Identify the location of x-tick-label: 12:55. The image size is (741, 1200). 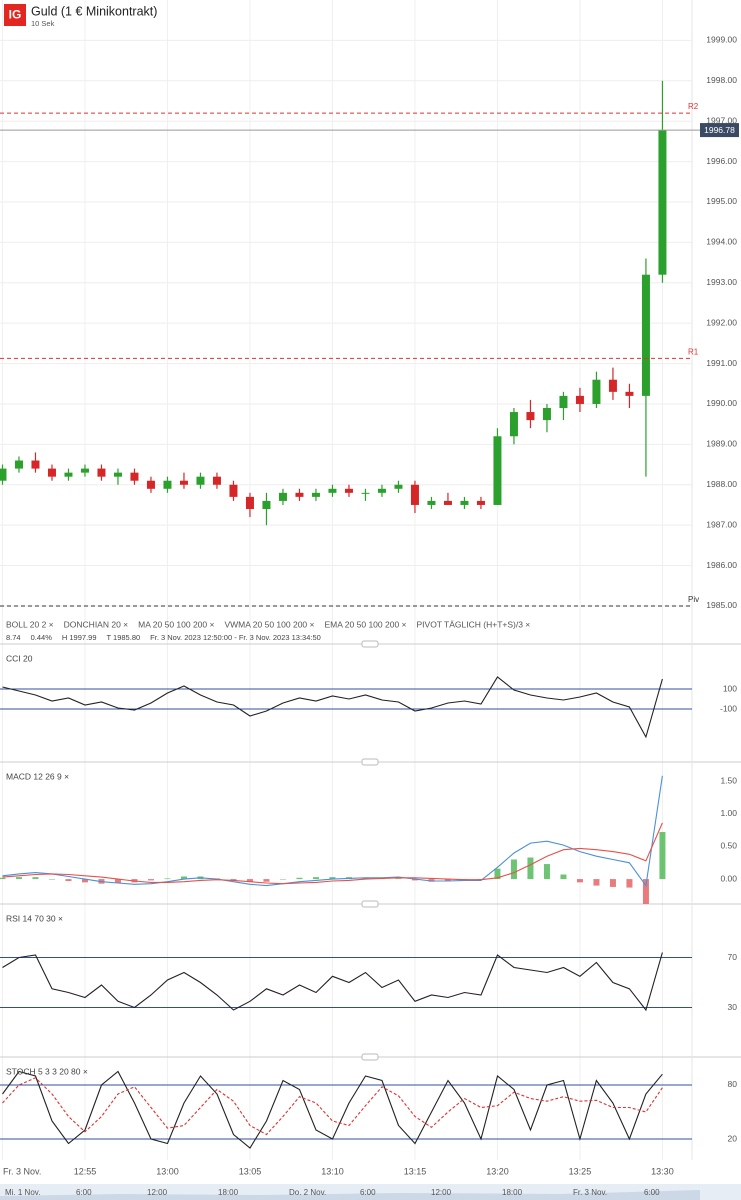
(85, 1171).